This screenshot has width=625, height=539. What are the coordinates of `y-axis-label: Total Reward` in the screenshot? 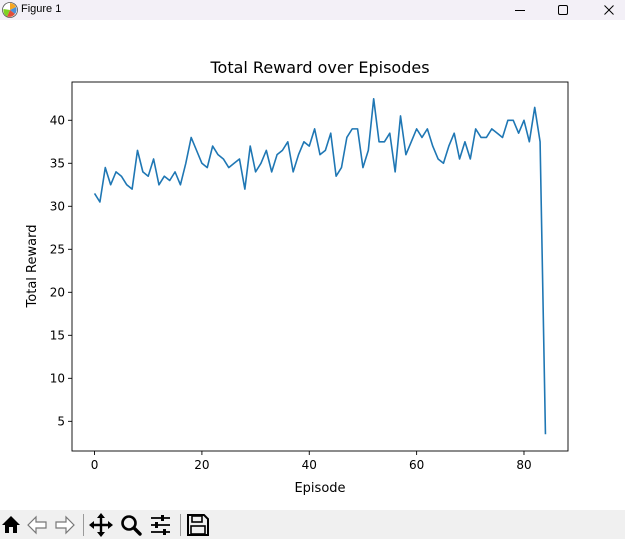 It's located at (32, 267).